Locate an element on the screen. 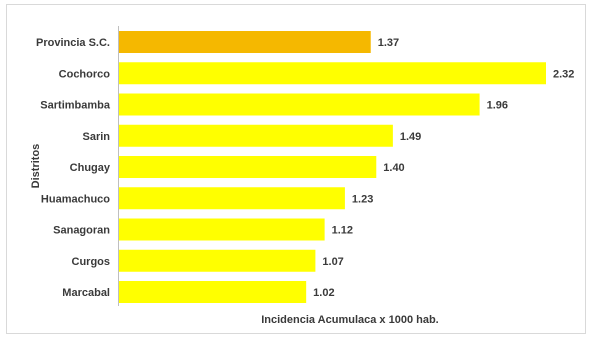  bar-marcabal is located at coordinates (212, 292).